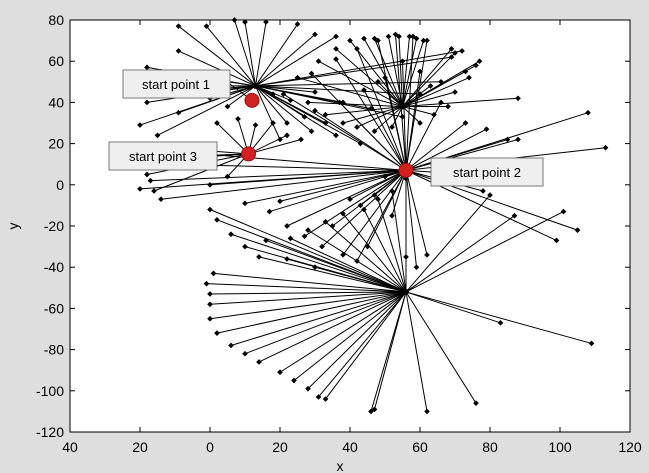 This screenshot has width=649, height=473. Describe the element at coordinates (630, 447) in the screenshot. I see `x-tick-label: 120` at that location.